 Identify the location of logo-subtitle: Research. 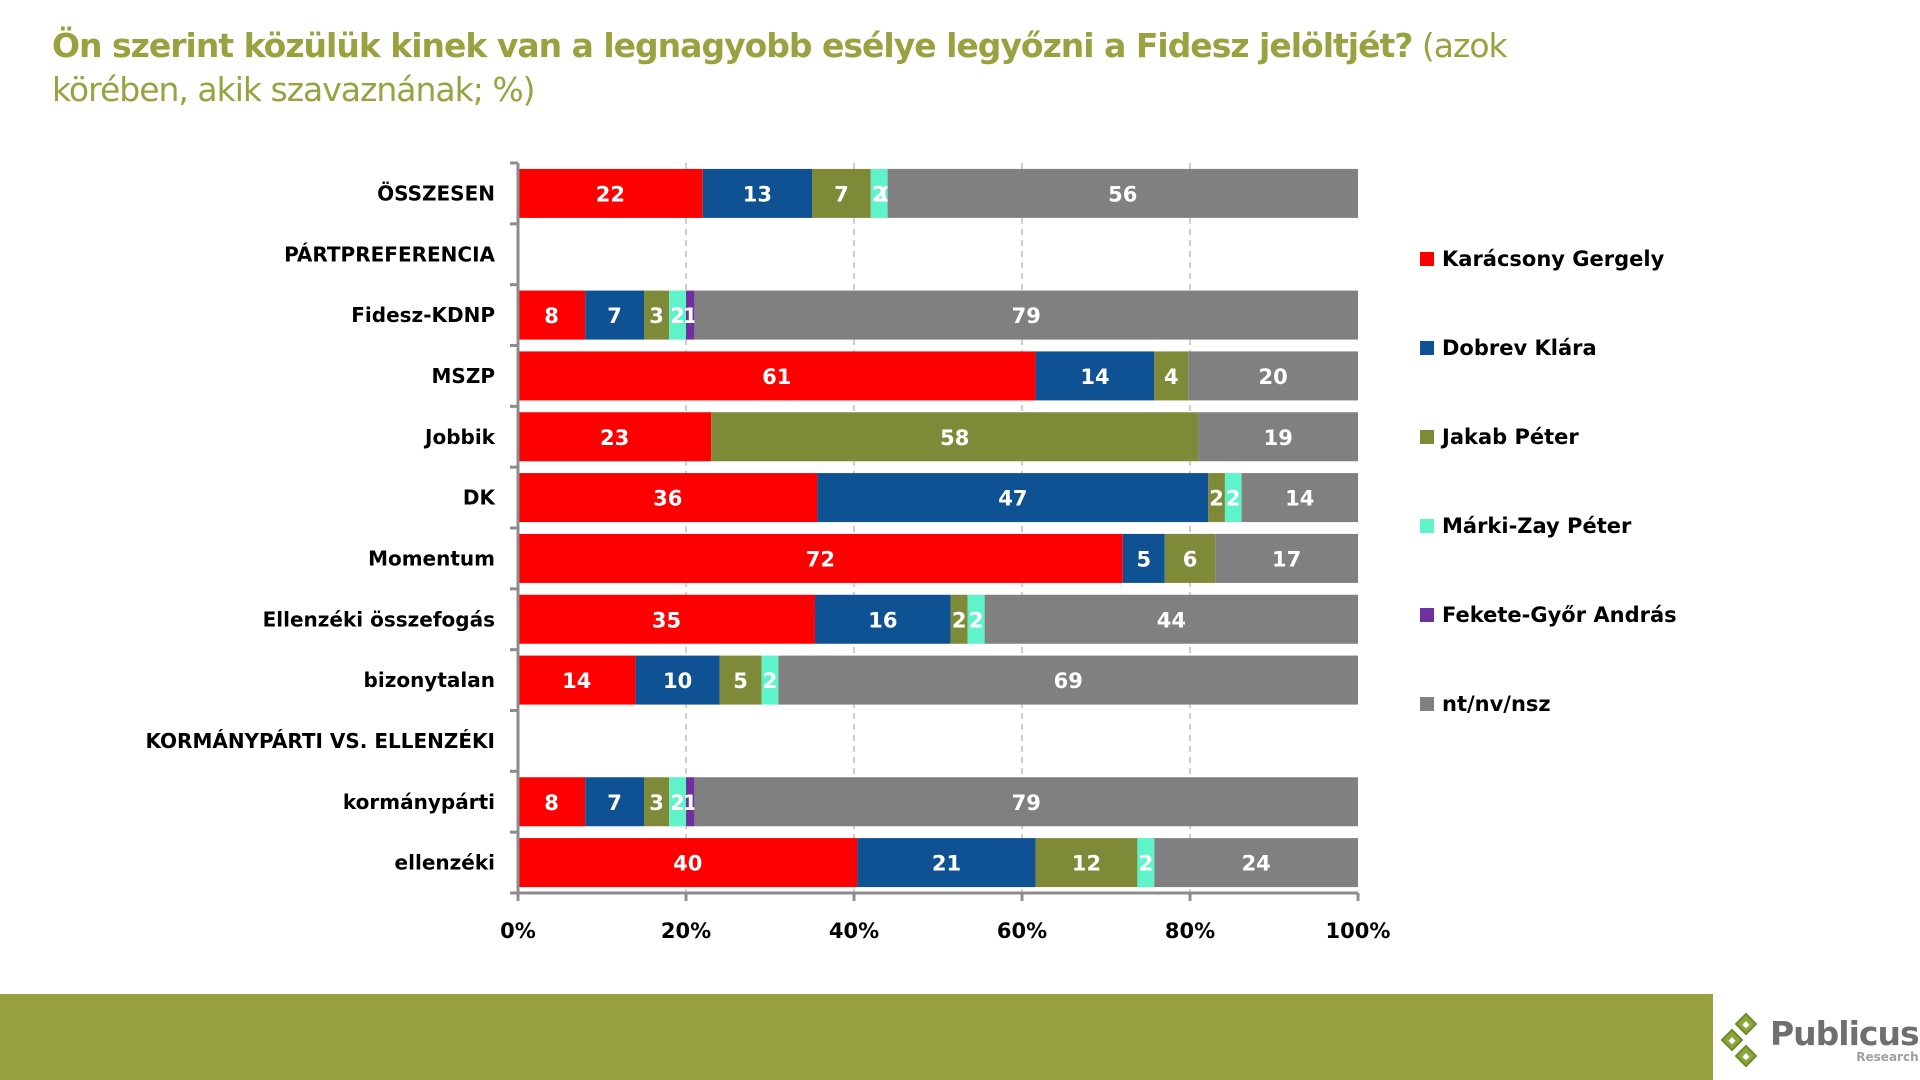
(1887, 1057).